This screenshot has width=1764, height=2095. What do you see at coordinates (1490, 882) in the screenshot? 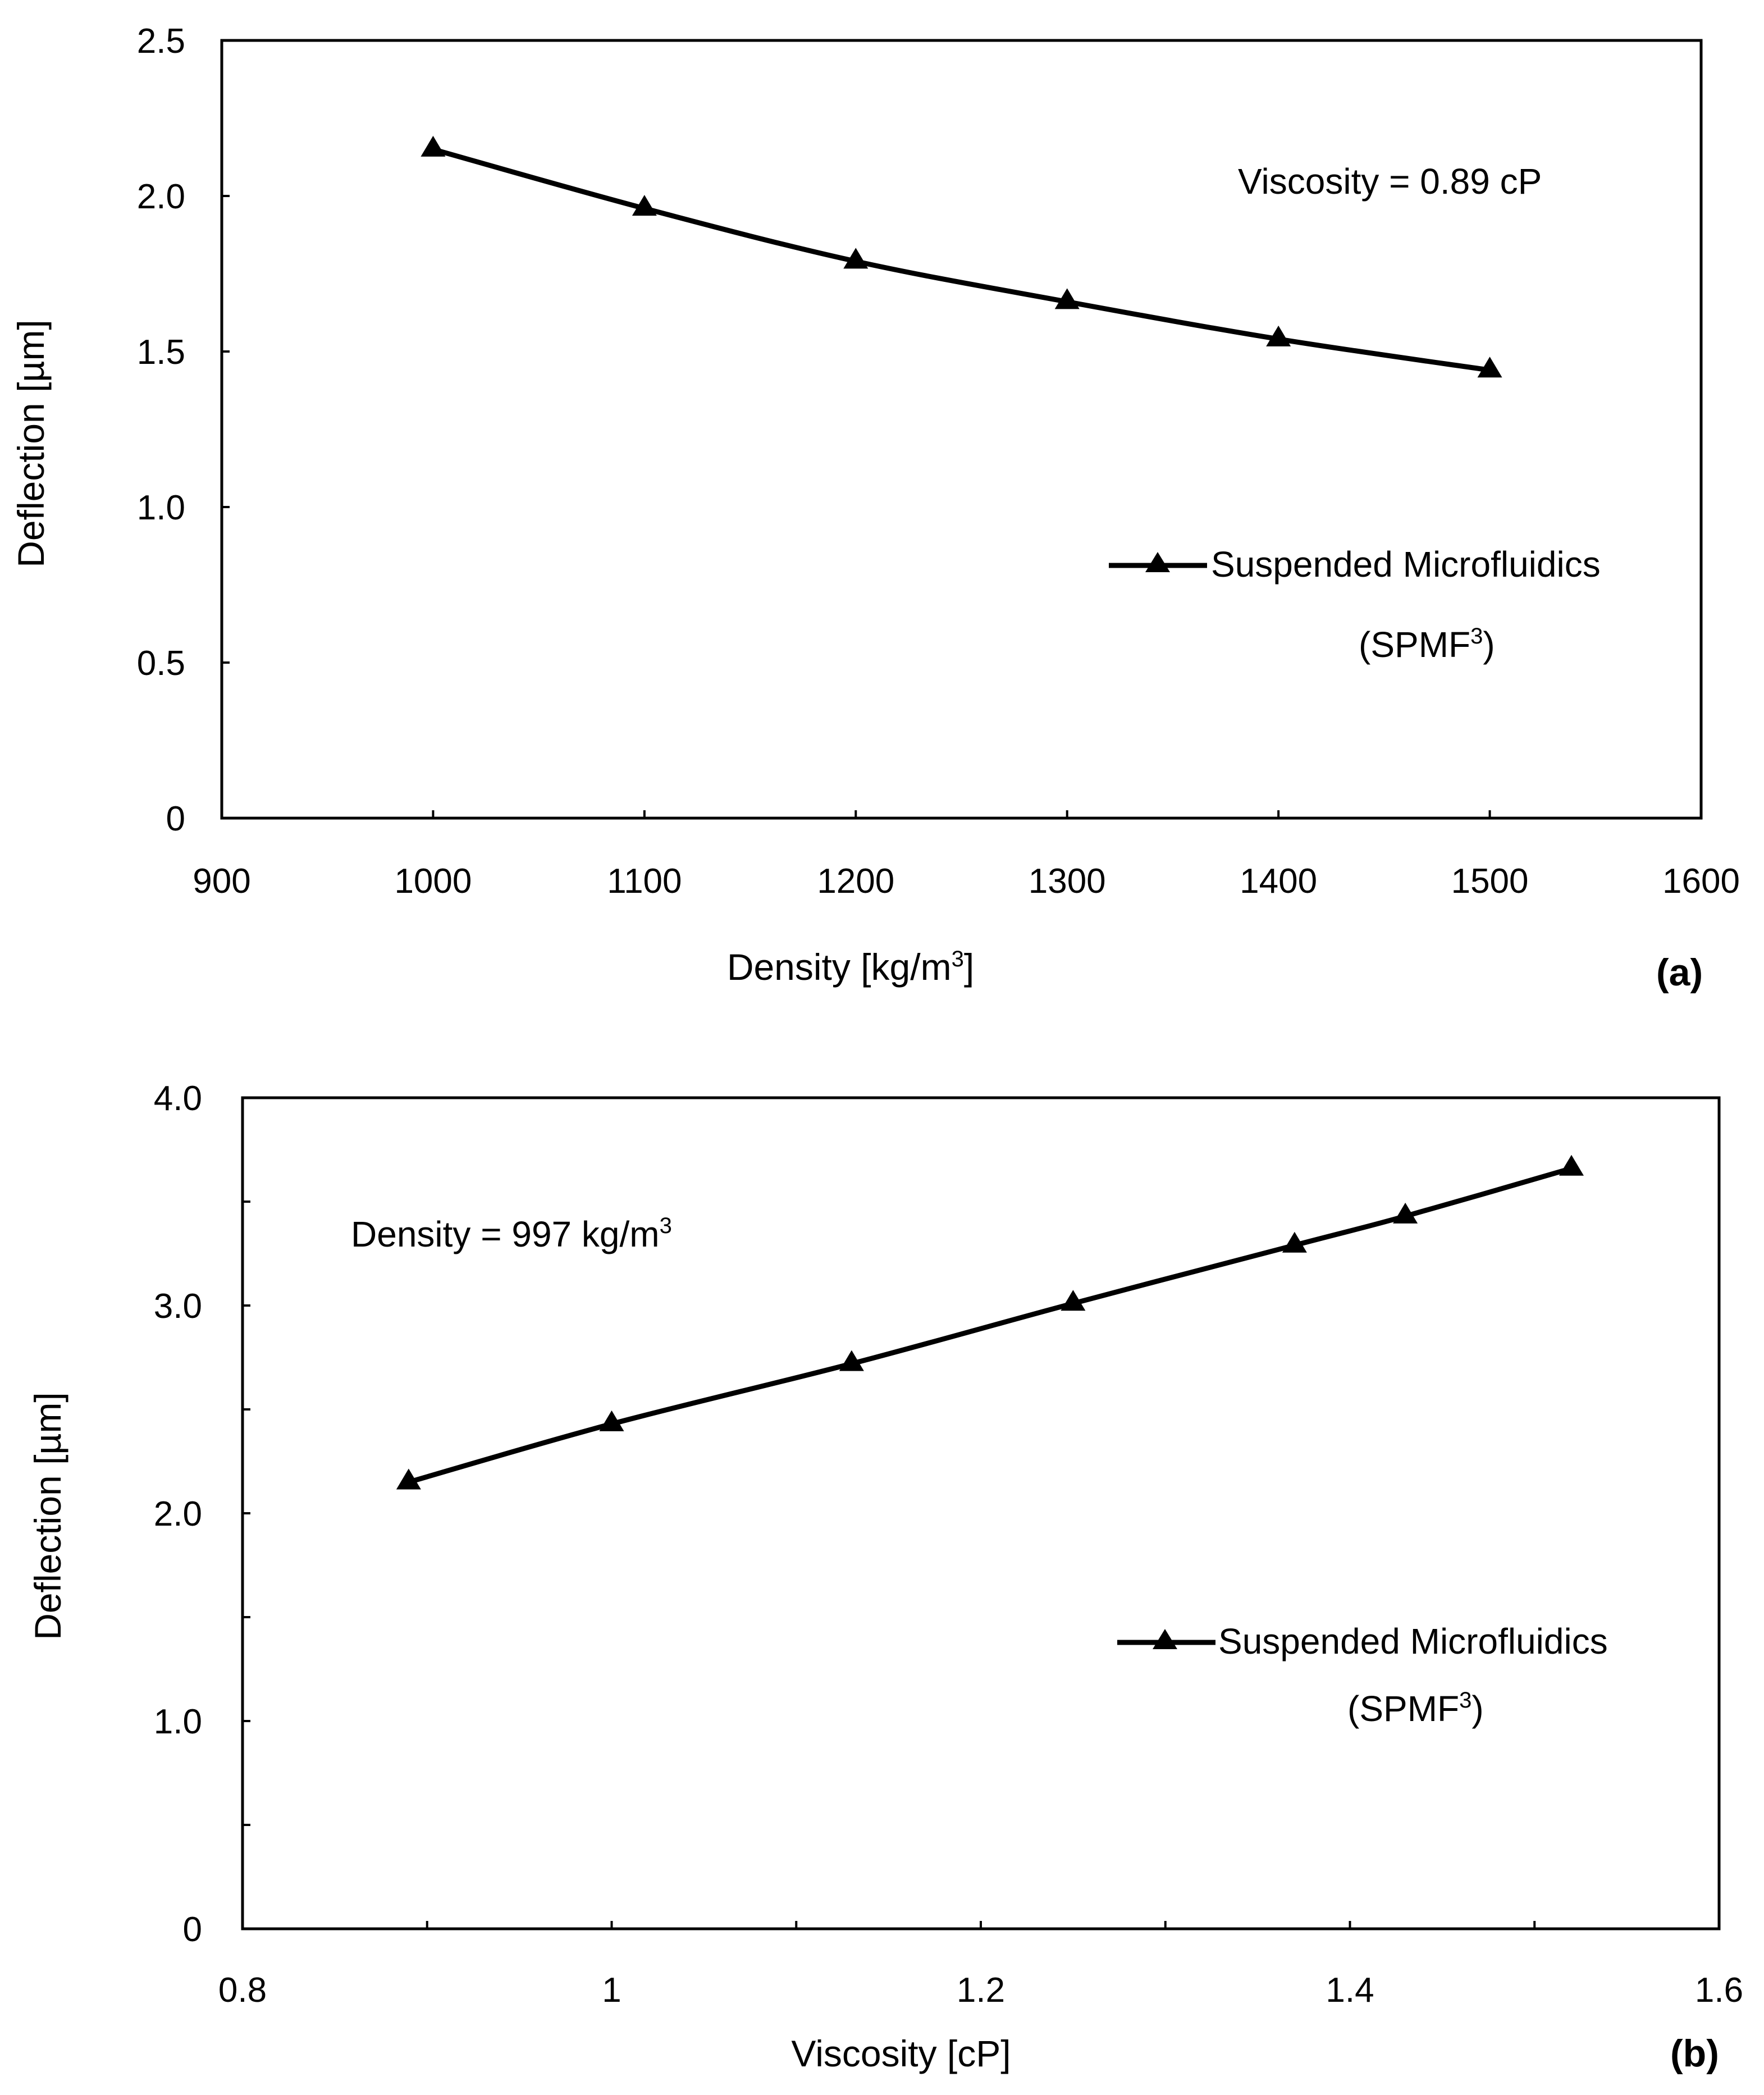
I see `x-tick-label: 1500` at bounding box center [1490, 882].